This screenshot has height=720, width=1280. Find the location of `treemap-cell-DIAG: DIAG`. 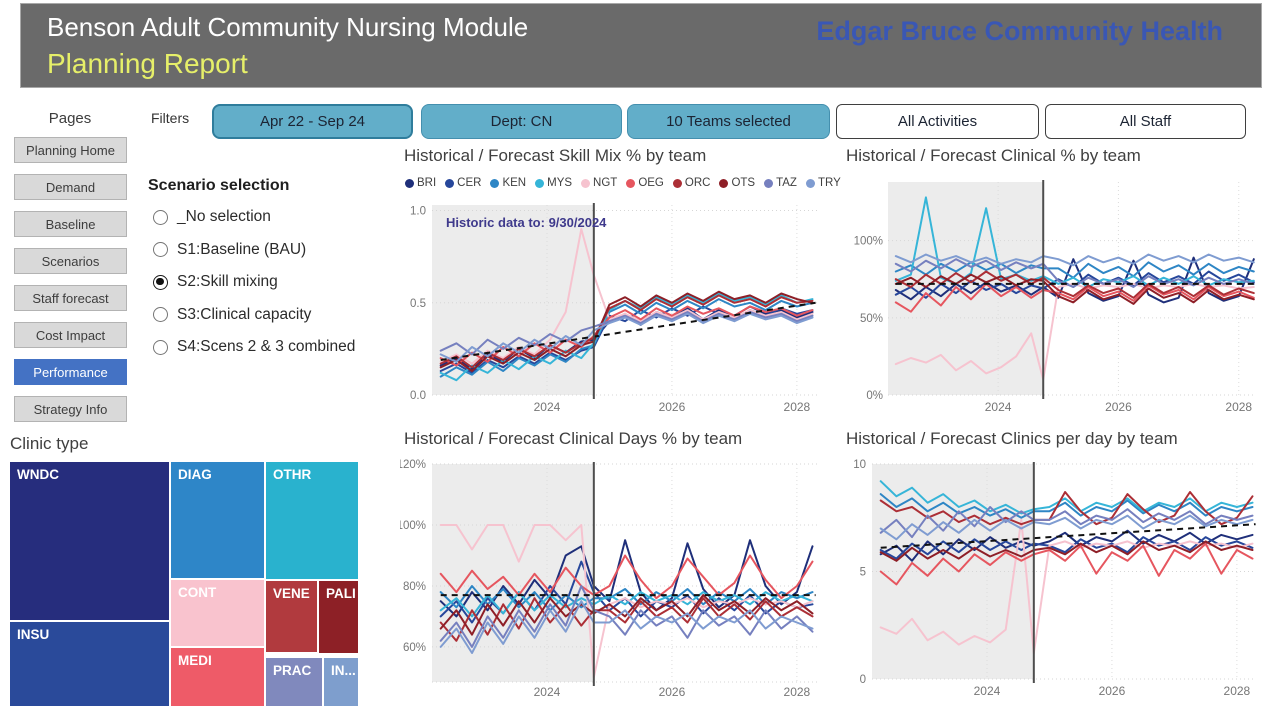

treemap-cell-DIAG: DIAG is located at coordinates (217, 520).